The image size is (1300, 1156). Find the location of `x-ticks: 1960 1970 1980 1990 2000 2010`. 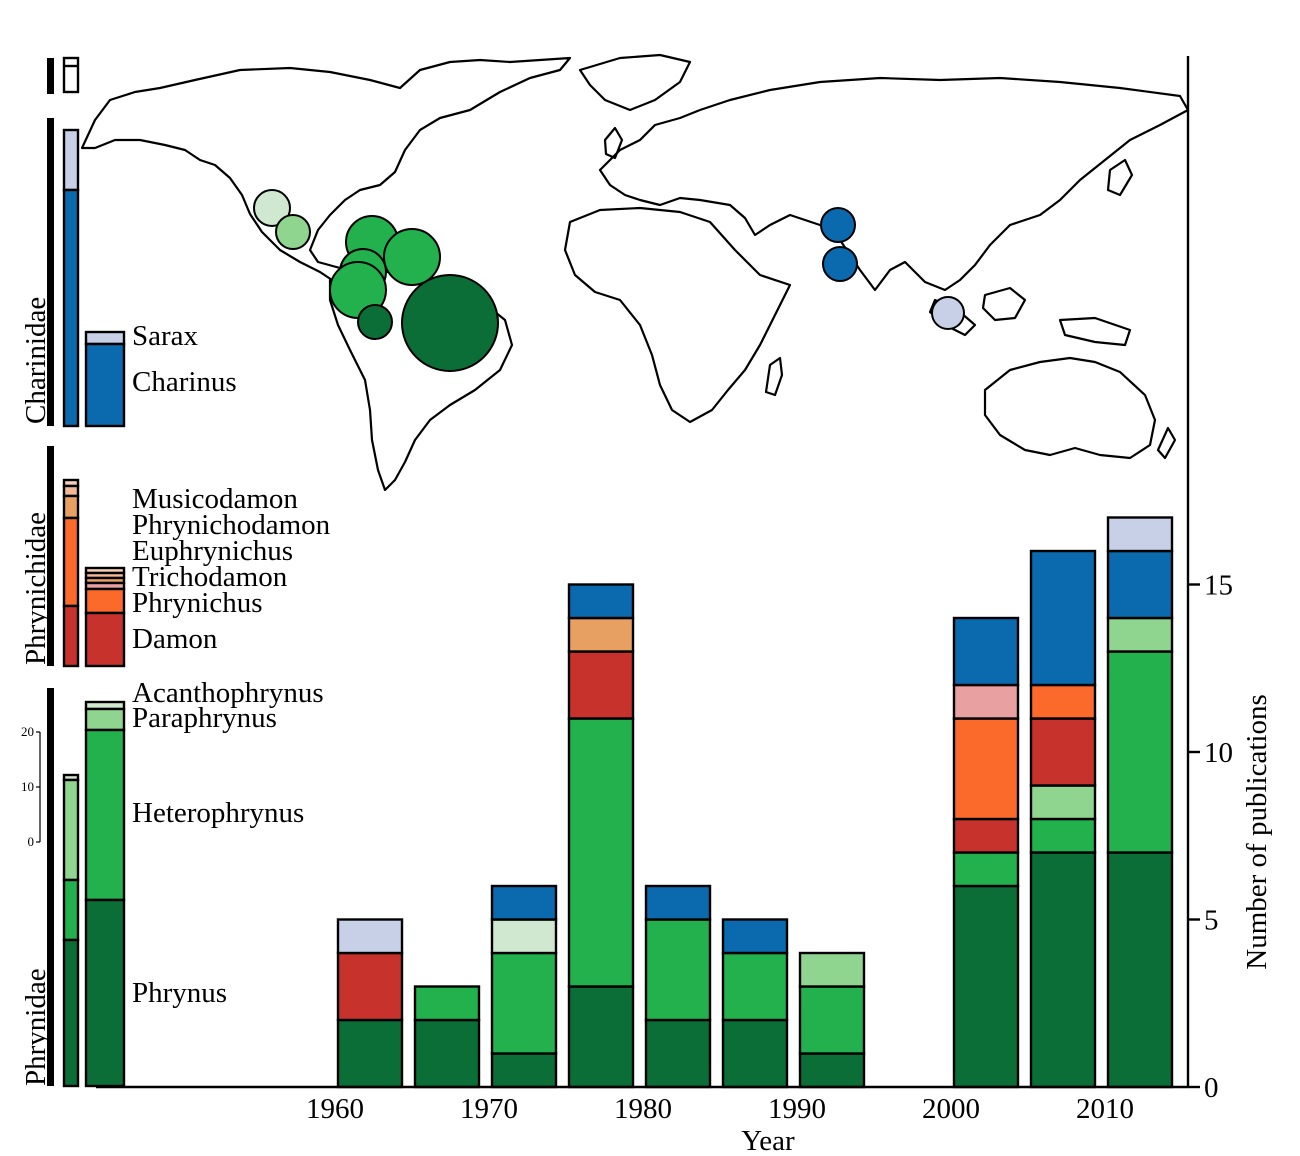

x-ticks: 1960 1970 1980 1990 2000 2010 is located at coordinates (720, 1109).